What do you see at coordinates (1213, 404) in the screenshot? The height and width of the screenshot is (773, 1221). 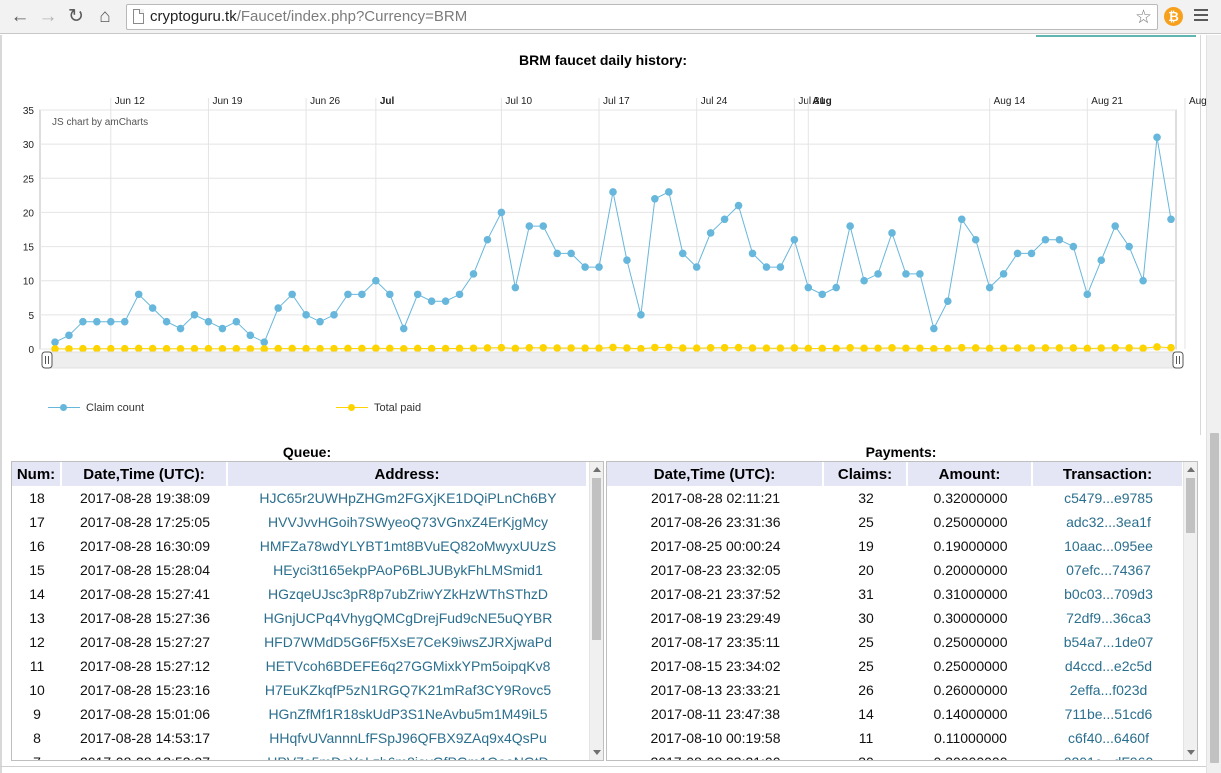 I see `page-scrollbar` at bounding box center [1213, 404].